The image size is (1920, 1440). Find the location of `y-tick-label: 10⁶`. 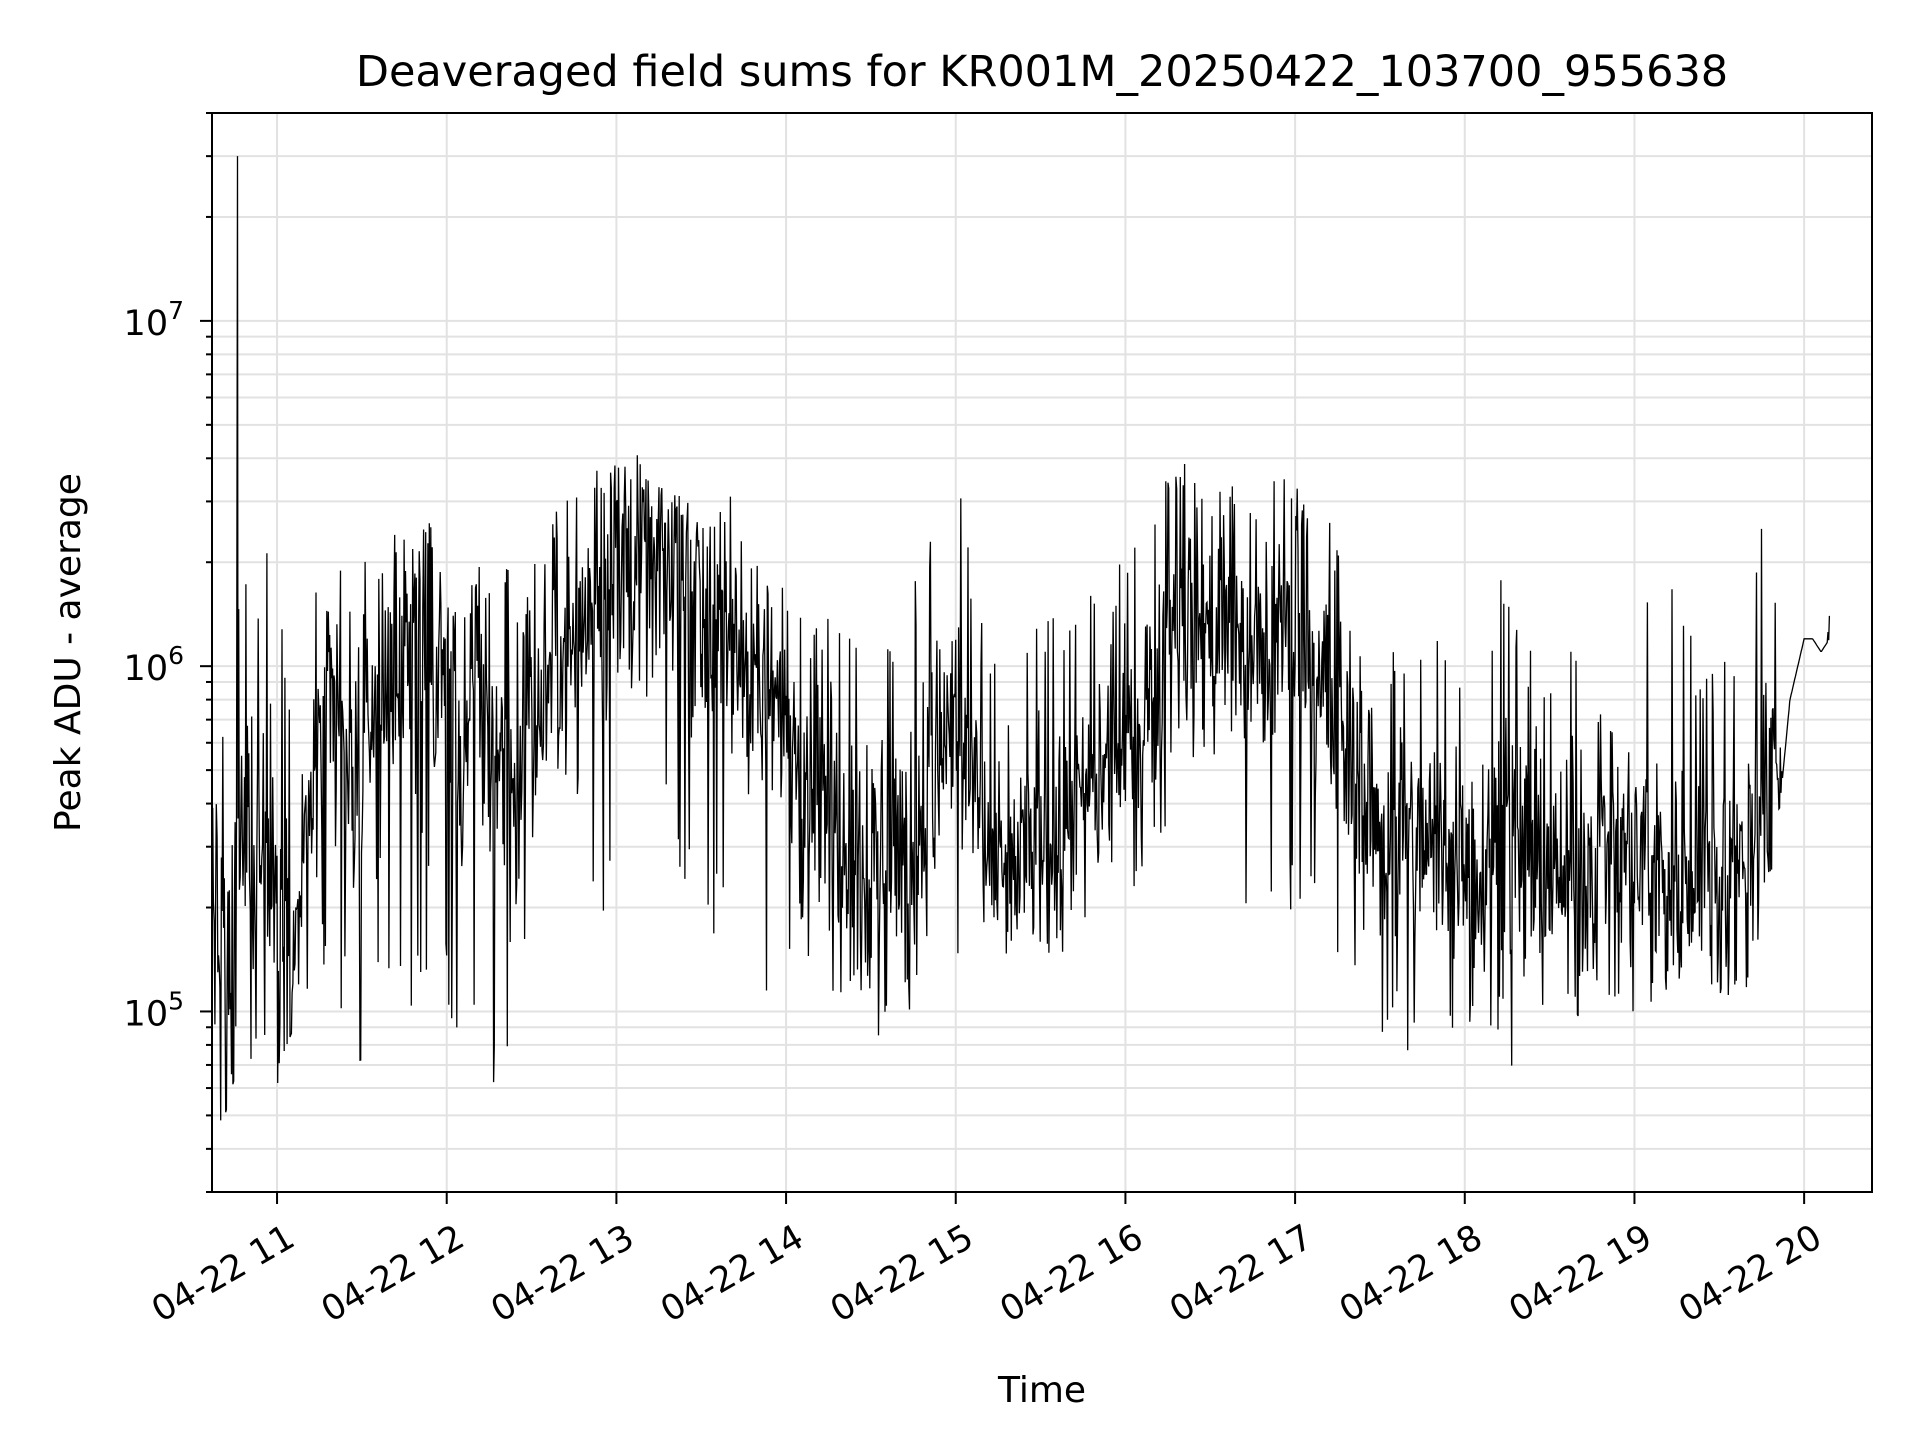

y-tick-label: 10⁶ is located at coordinates (154, 665).